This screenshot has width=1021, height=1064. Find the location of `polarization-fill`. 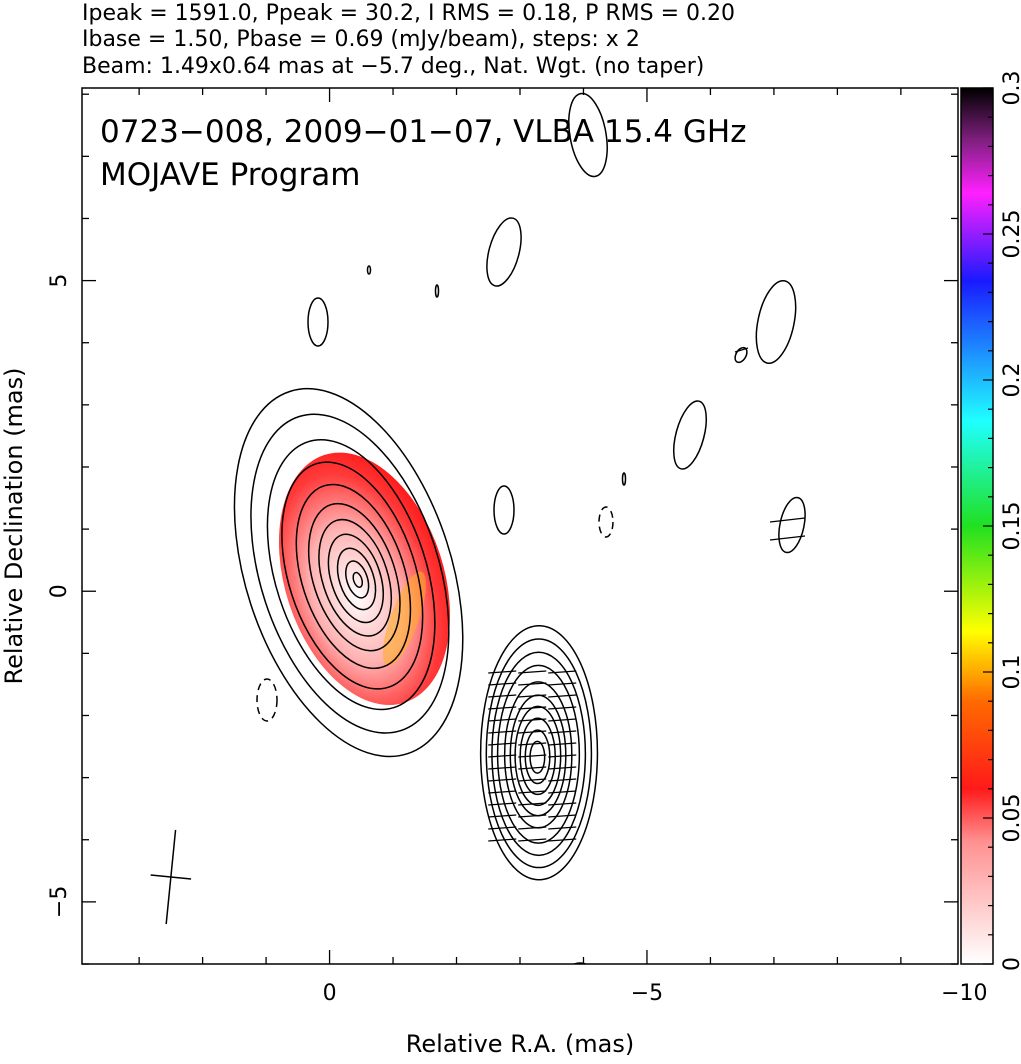

polarization-fill is located at coordinates (364, 578).